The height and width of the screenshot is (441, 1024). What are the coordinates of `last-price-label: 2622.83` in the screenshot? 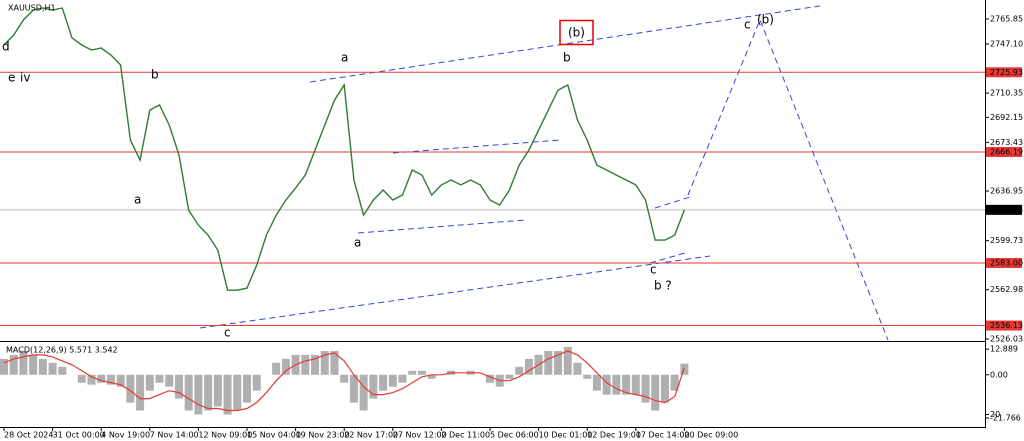 It's located at (1006, 209).